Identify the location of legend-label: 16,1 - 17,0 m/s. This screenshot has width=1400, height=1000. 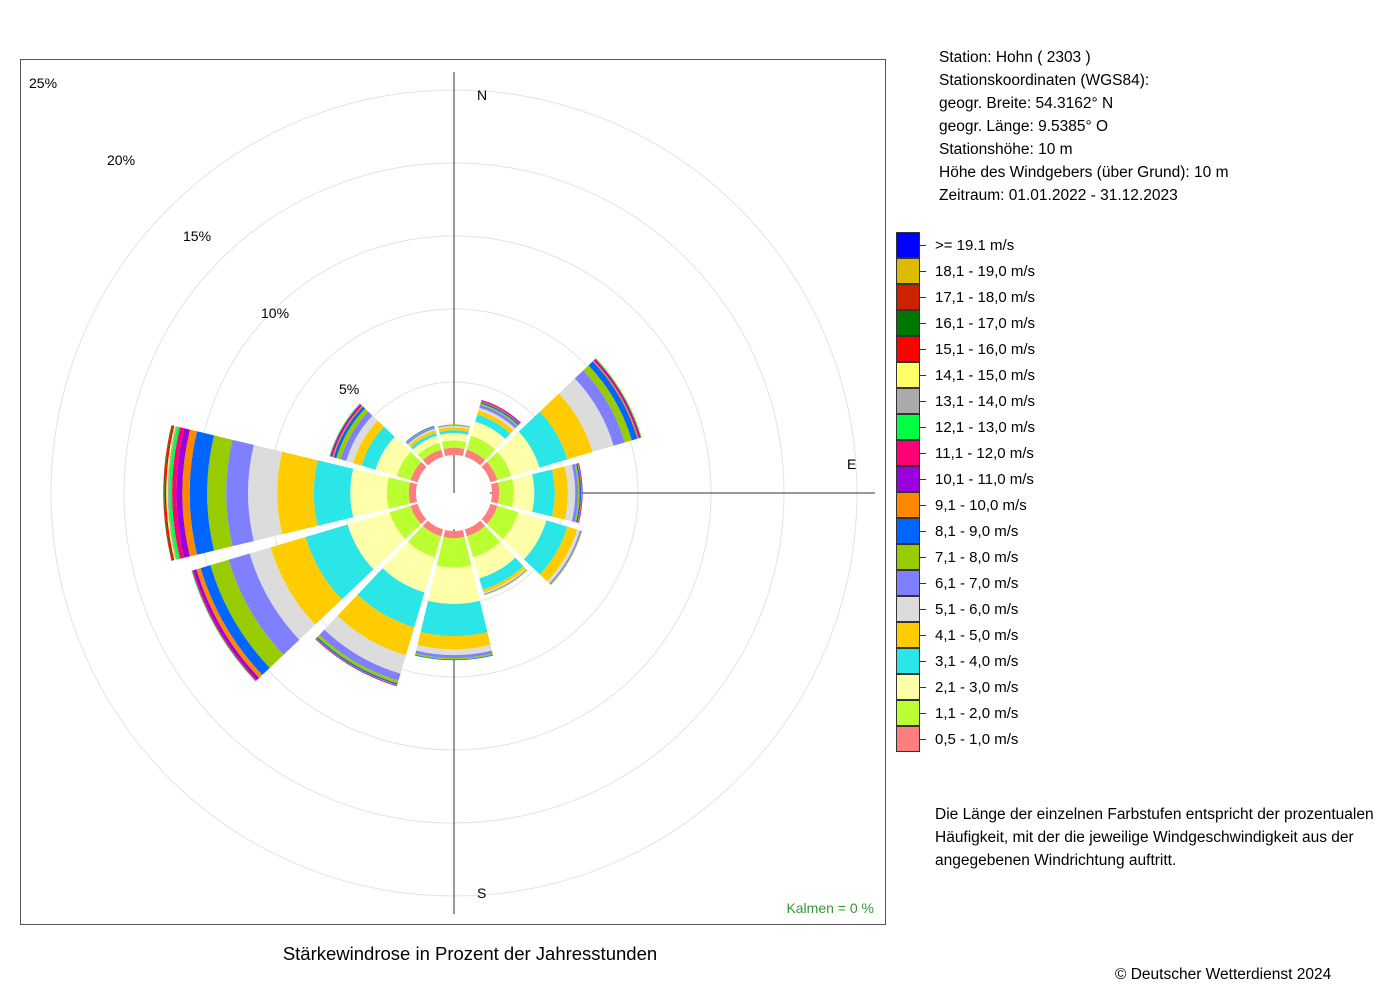
(985, 323).